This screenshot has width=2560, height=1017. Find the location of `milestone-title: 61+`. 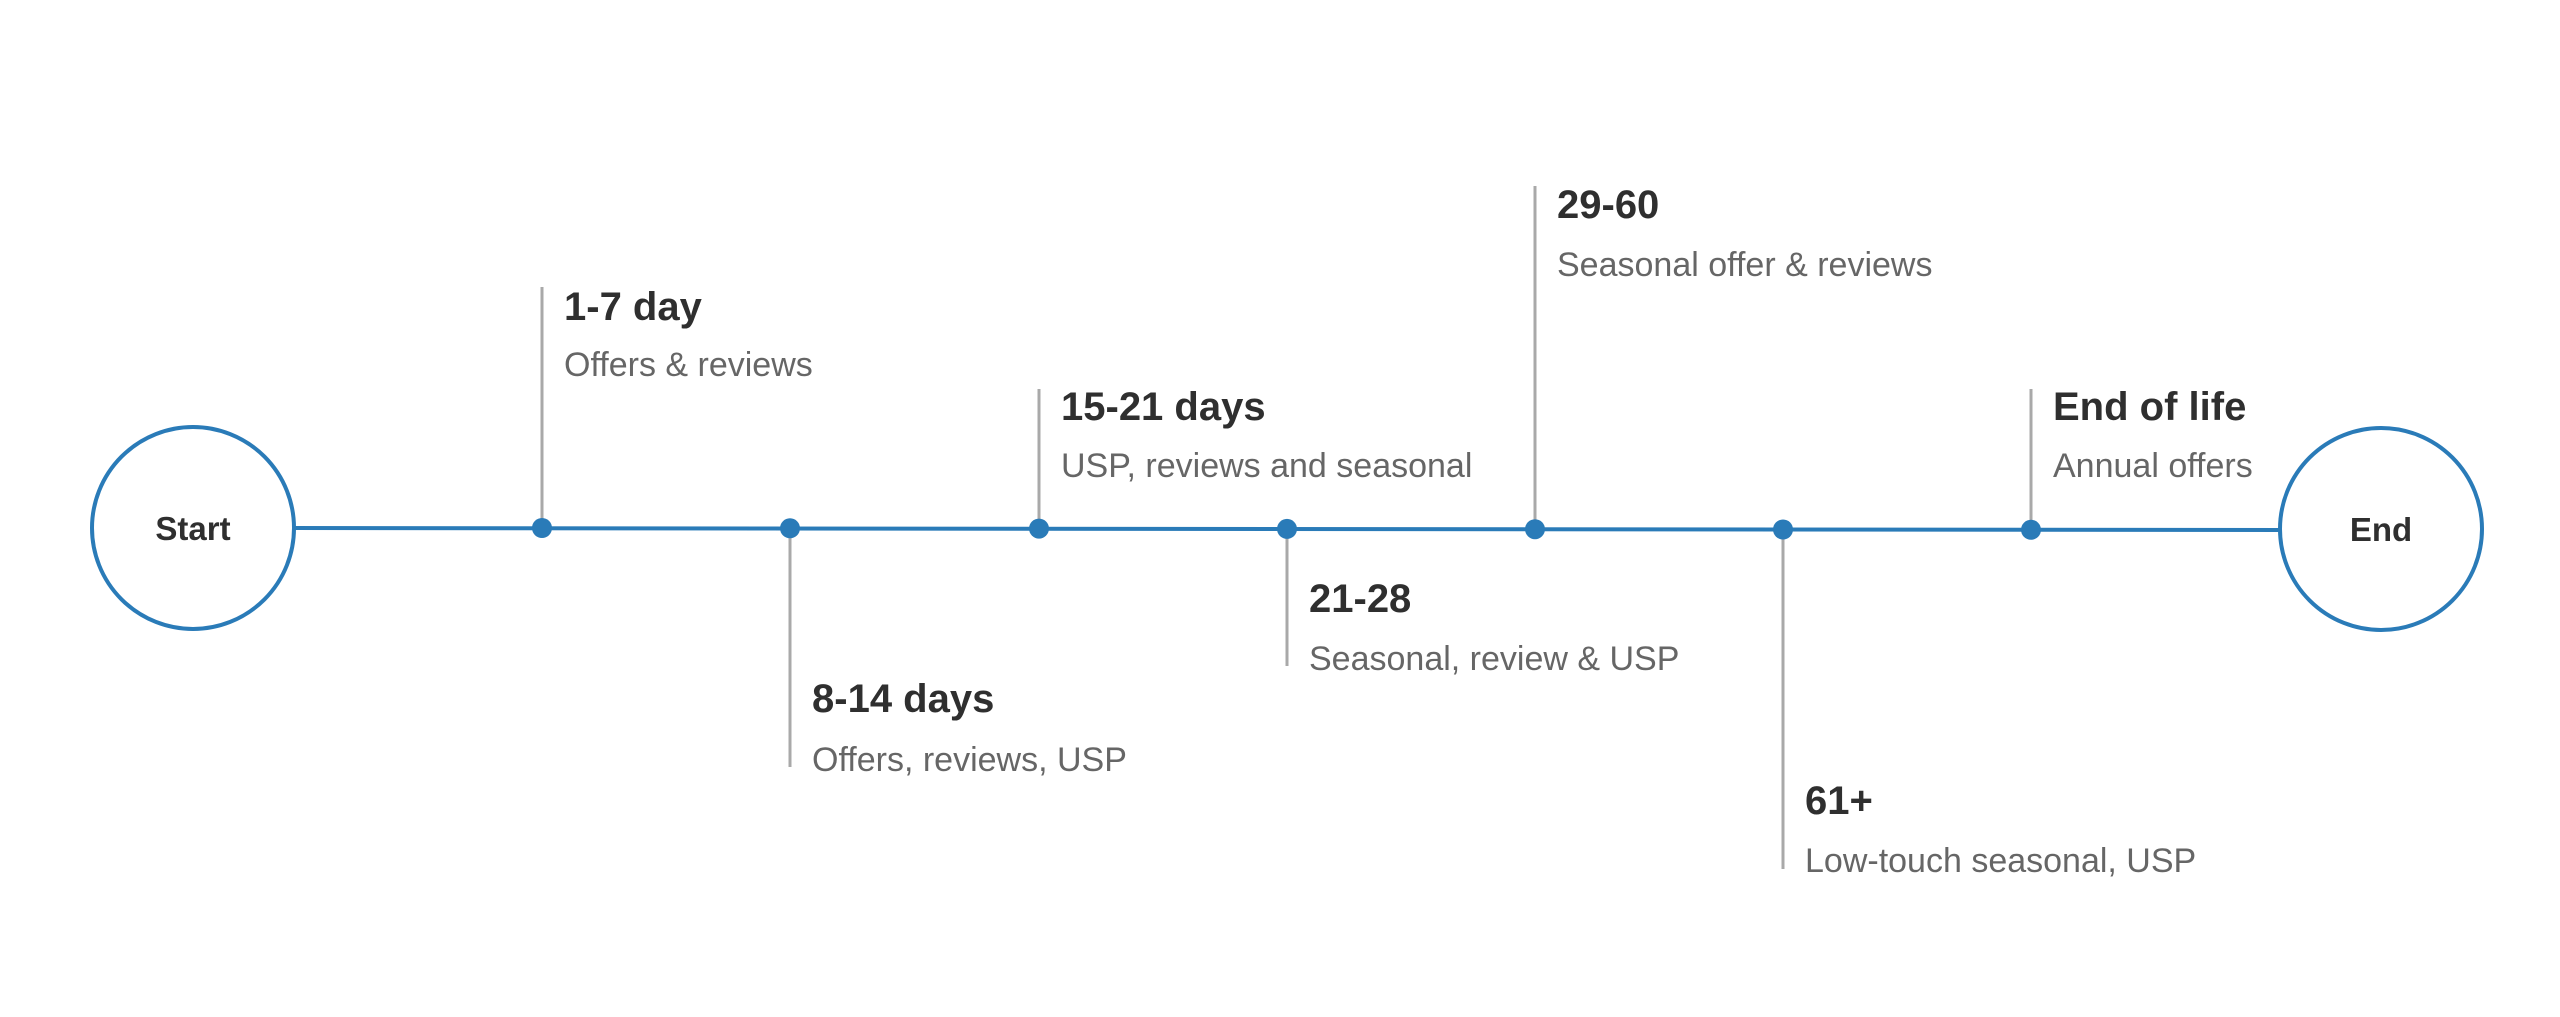

milestone-title: 61+ is located at coordinates (1839, 801).